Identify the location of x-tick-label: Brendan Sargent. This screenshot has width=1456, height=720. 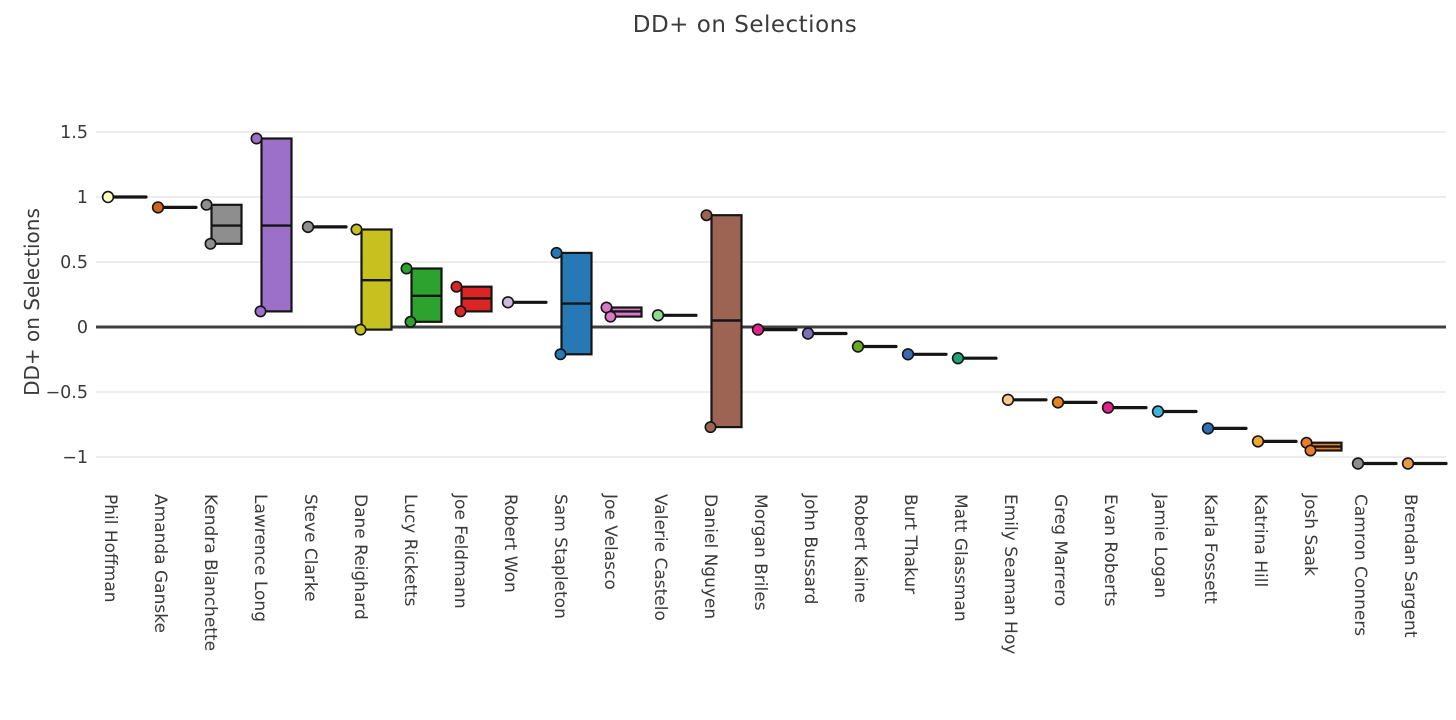
(1410, 566).